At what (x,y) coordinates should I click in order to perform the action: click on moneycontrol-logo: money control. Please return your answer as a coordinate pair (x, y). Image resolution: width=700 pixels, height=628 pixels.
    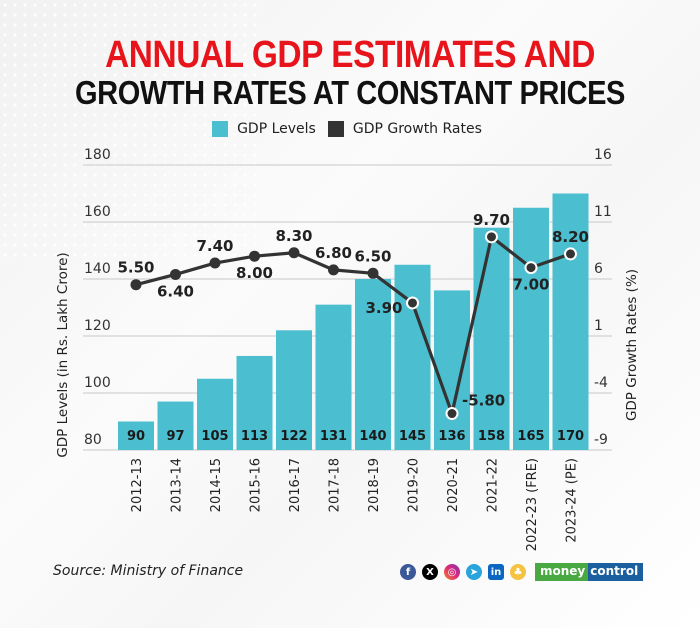
    Looking at the image, I should click on (589, 572).